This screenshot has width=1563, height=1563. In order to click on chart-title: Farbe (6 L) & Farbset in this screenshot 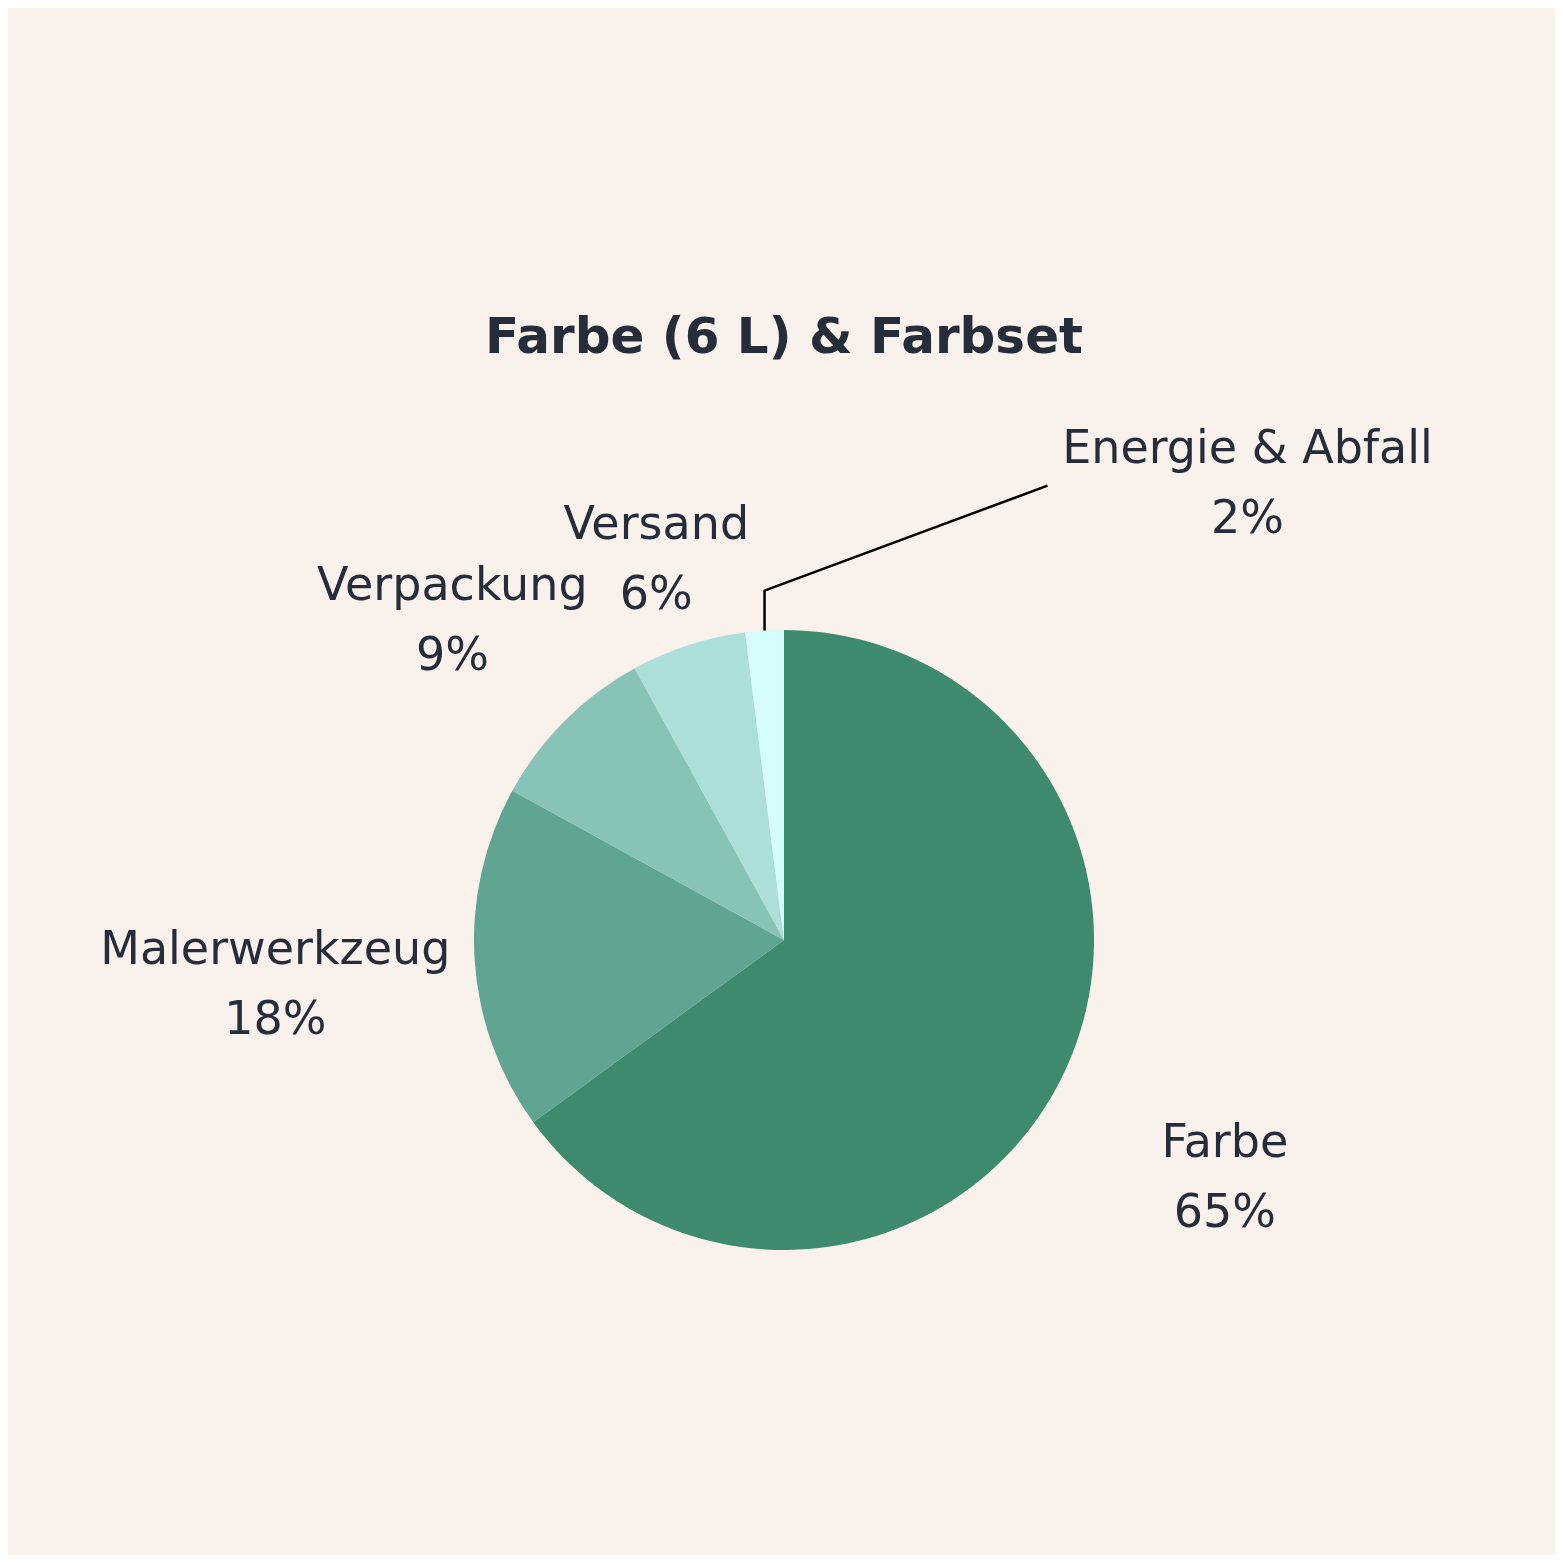, I will do `click(784, 336)`.